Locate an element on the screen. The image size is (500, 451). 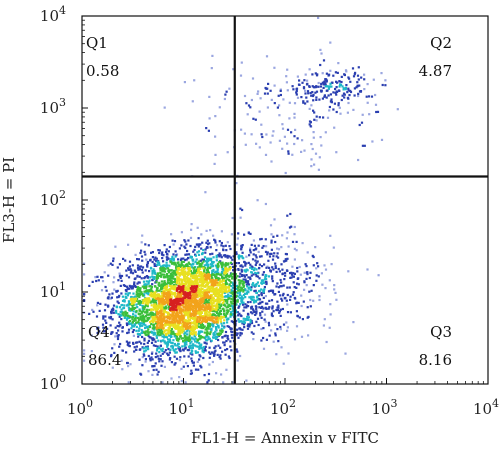
x-tick-exp: 2 is located at coordinates (292, 403).